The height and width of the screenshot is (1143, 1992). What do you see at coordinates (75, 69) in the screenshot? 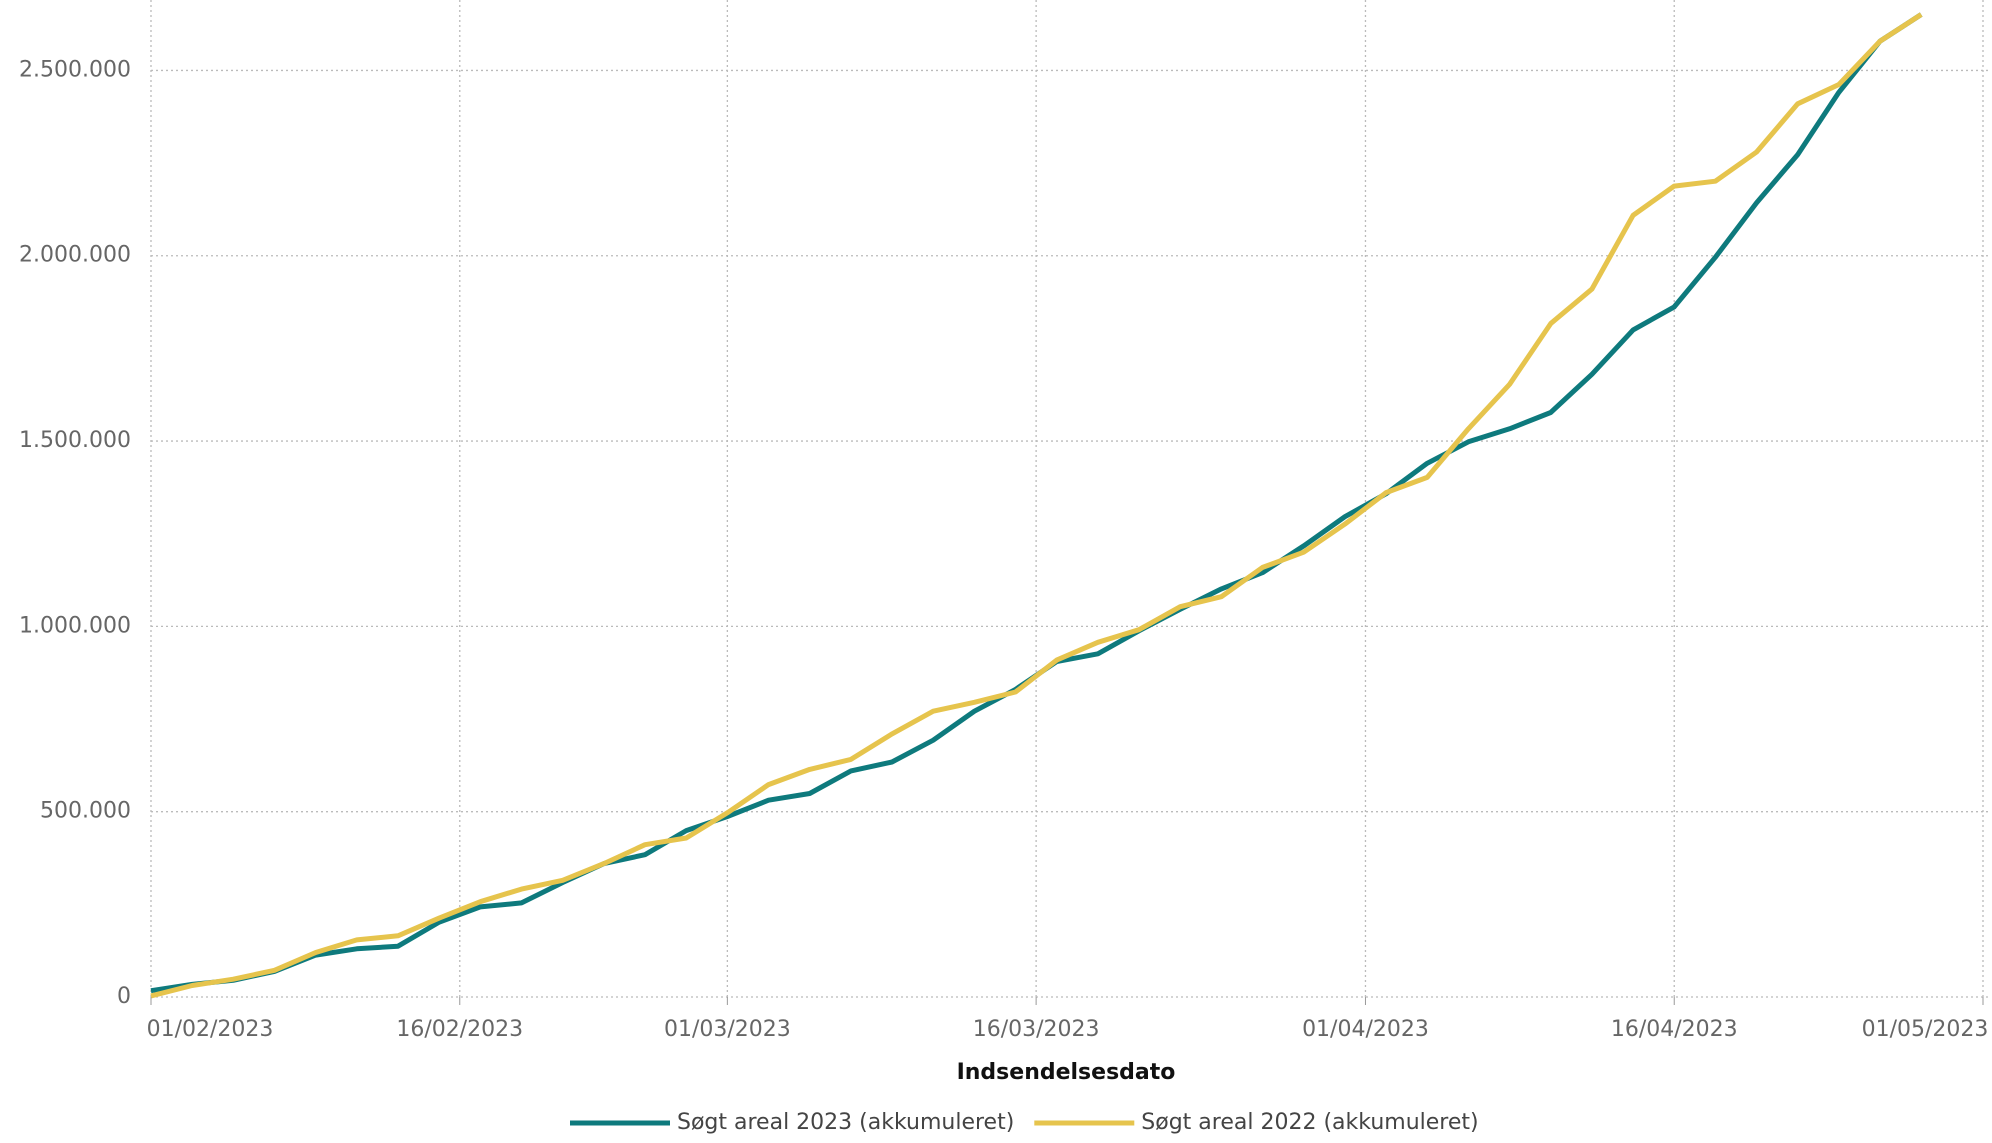
I see `y-tick-label: 2.500.000` at bounding box center [75, 69].